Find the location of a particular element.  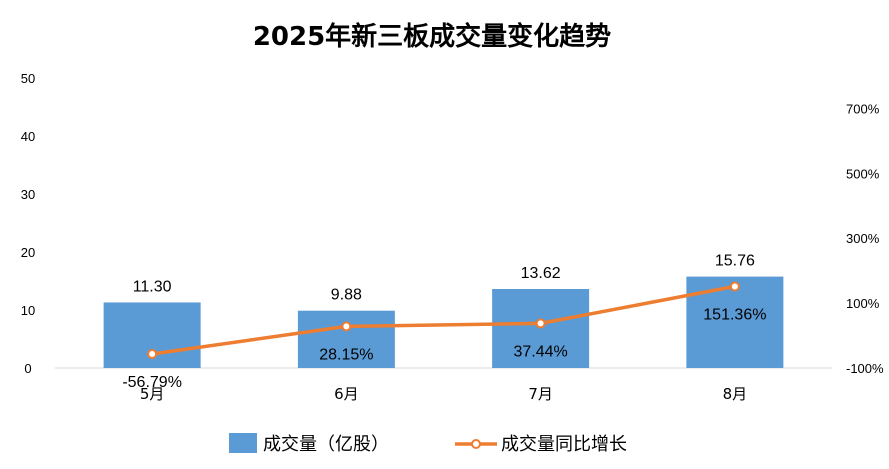

growth-value-label: 151.36% is located at coordinates (734, 314).